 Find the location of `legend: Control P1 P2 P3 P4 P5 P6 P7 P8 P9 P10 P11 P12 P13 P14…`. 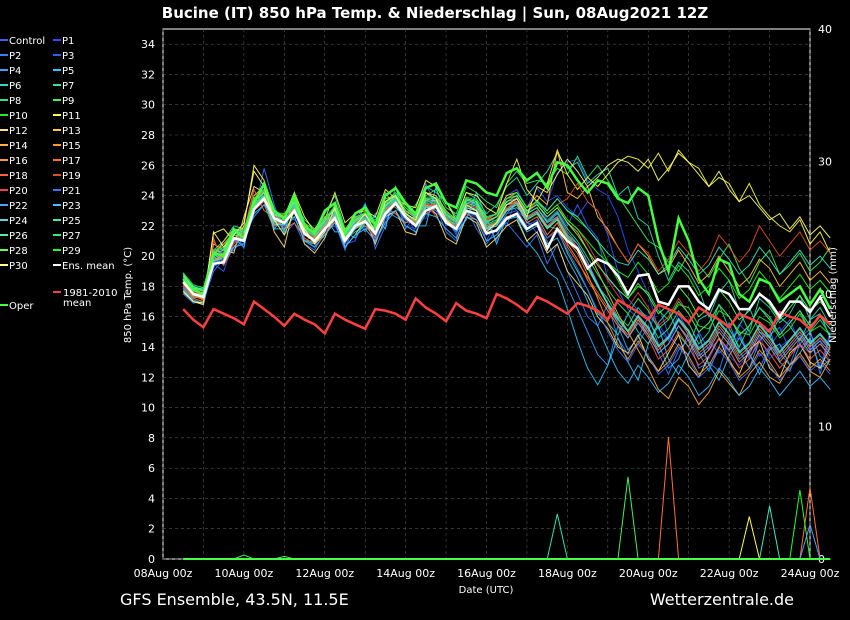

legend: Control P1 P2 P3 P4 P5 P6 P7 P8 P9 P10 P11 P12 P13 P14… is located at coordinates (59, 174).